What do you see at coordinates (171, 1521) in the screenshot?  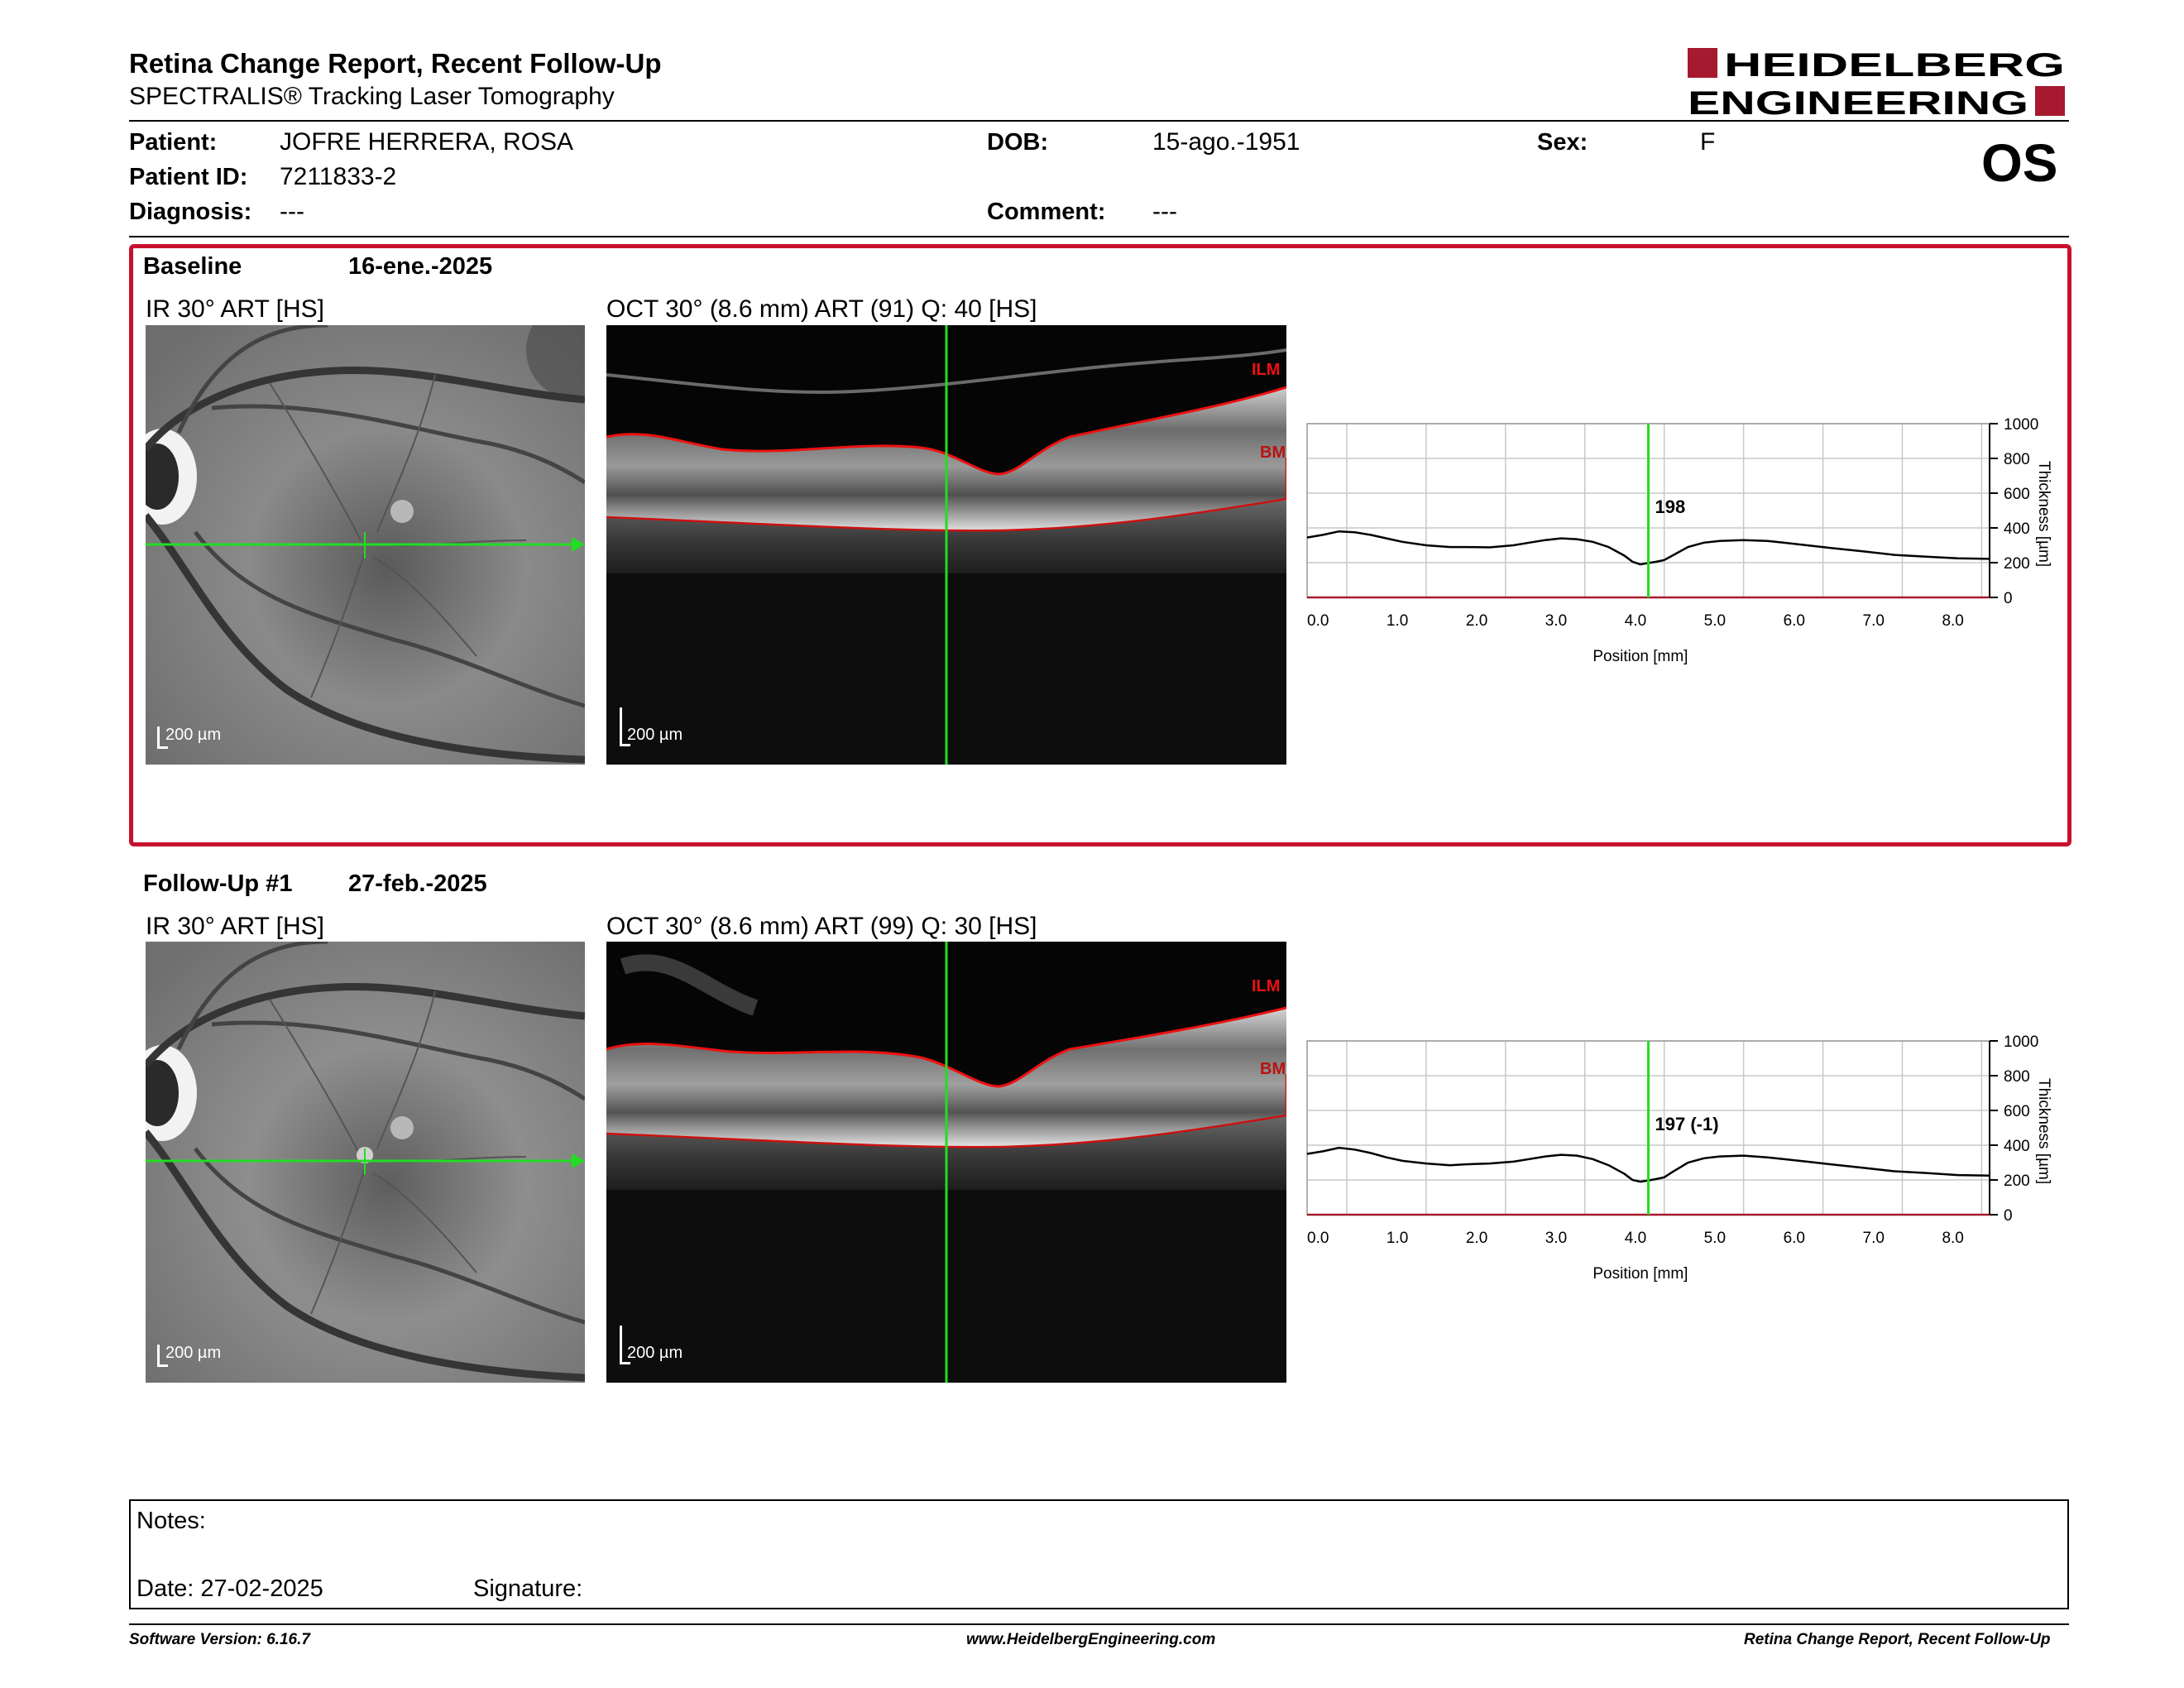 I see `notes-label: Notes:` at bounding box center [171, 1521].